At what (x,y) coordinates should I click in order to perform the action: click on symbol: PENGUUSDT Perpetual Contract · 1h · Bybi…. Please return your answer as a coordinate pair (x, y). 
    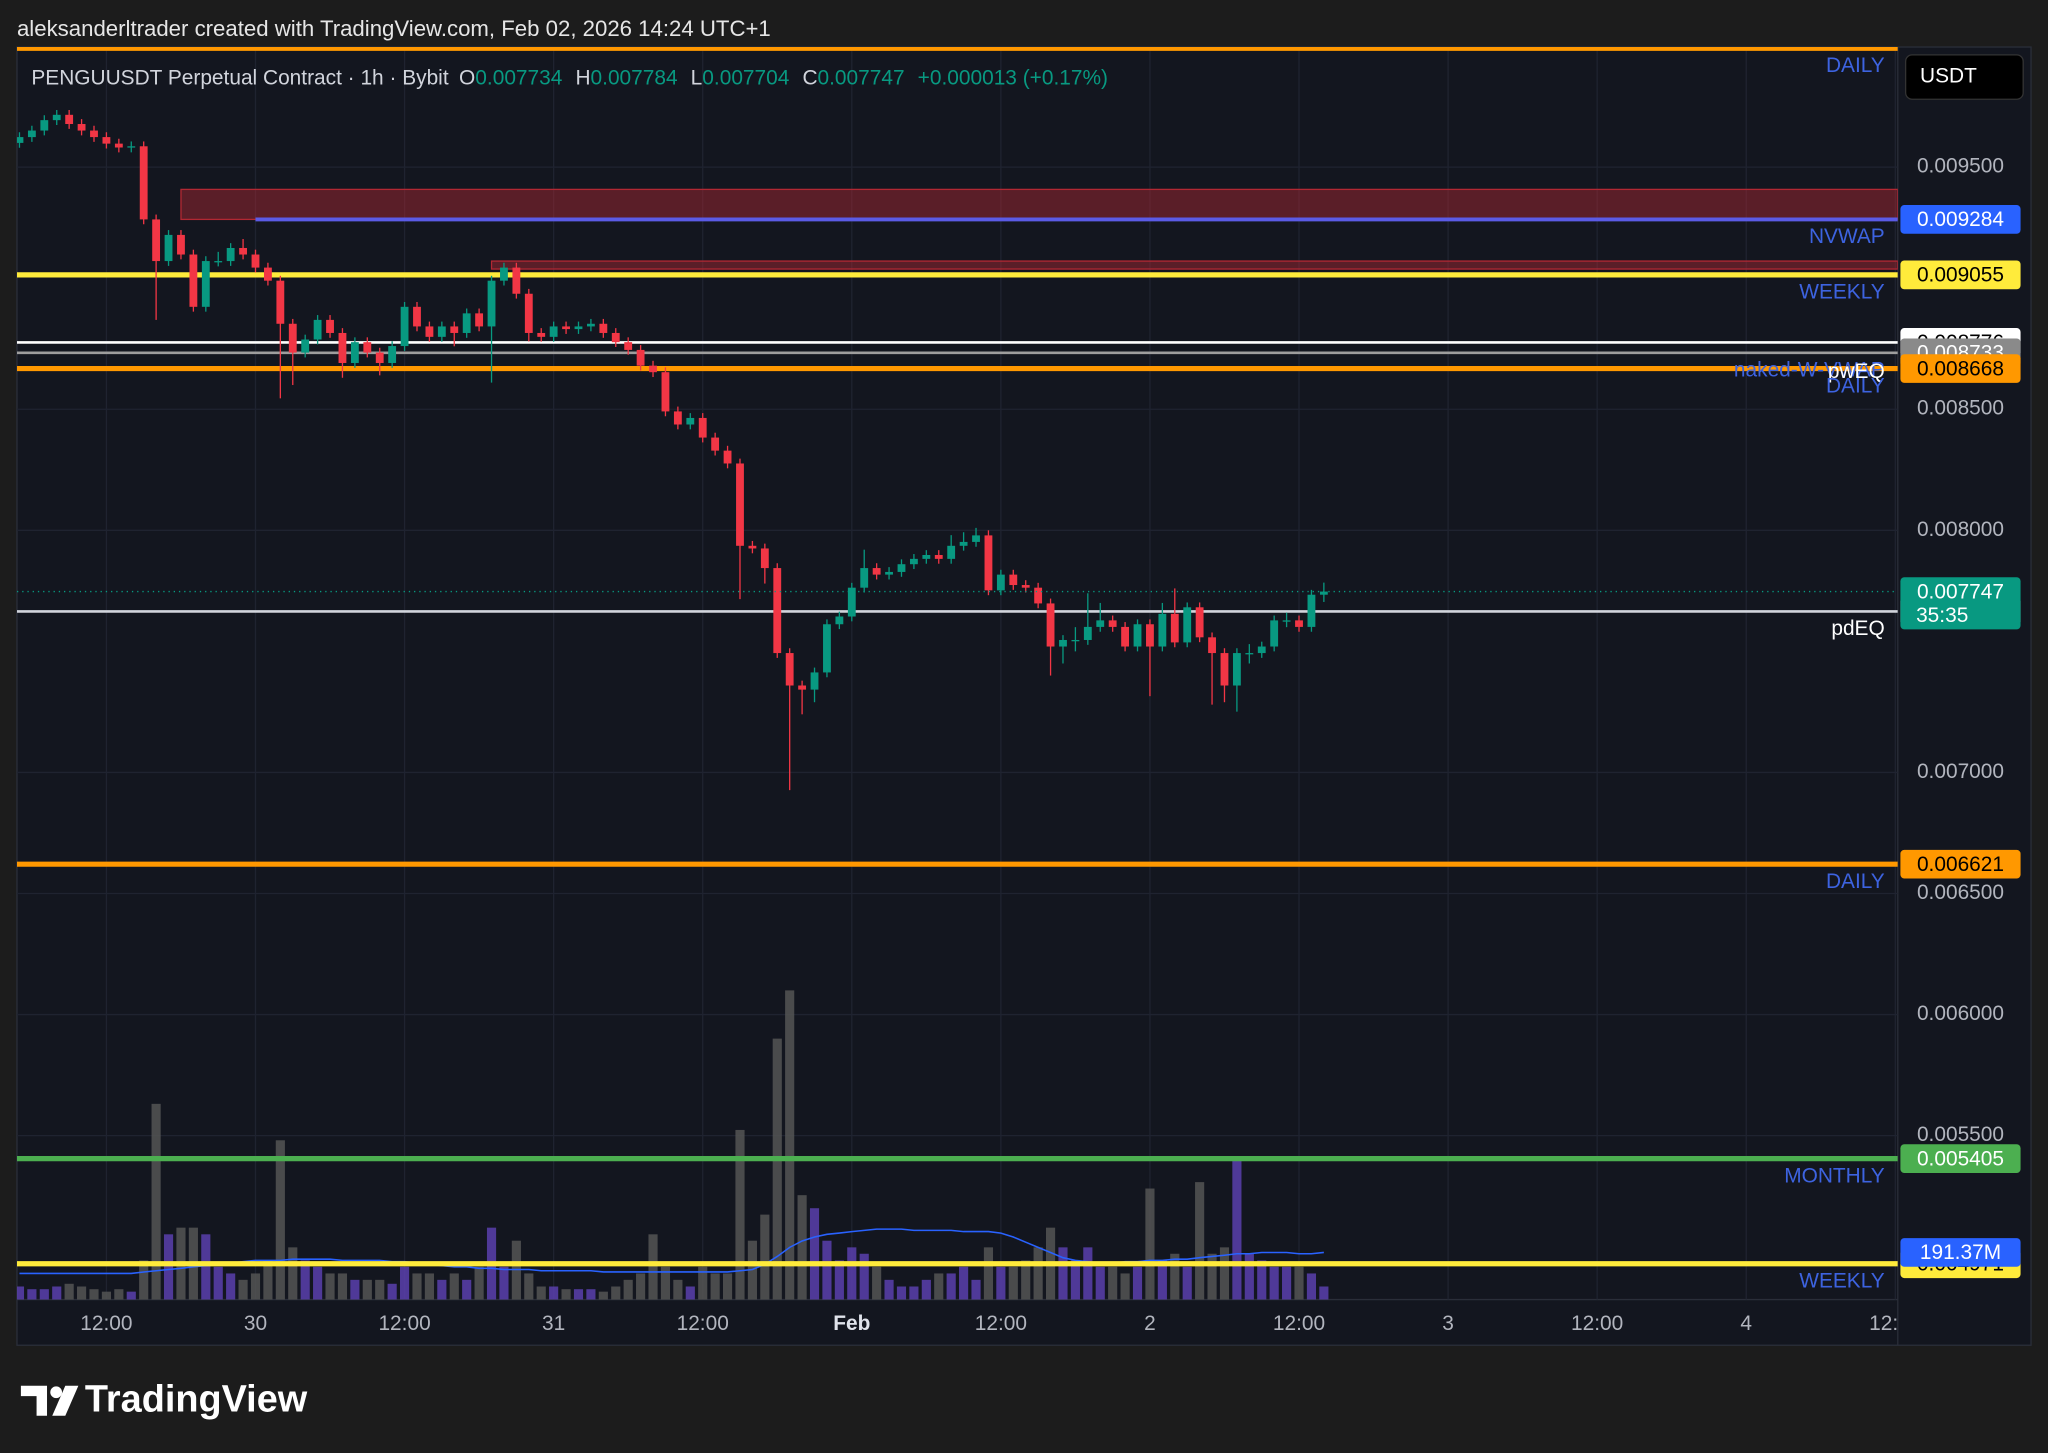
    Looking at the image, I should click on (239, 77).